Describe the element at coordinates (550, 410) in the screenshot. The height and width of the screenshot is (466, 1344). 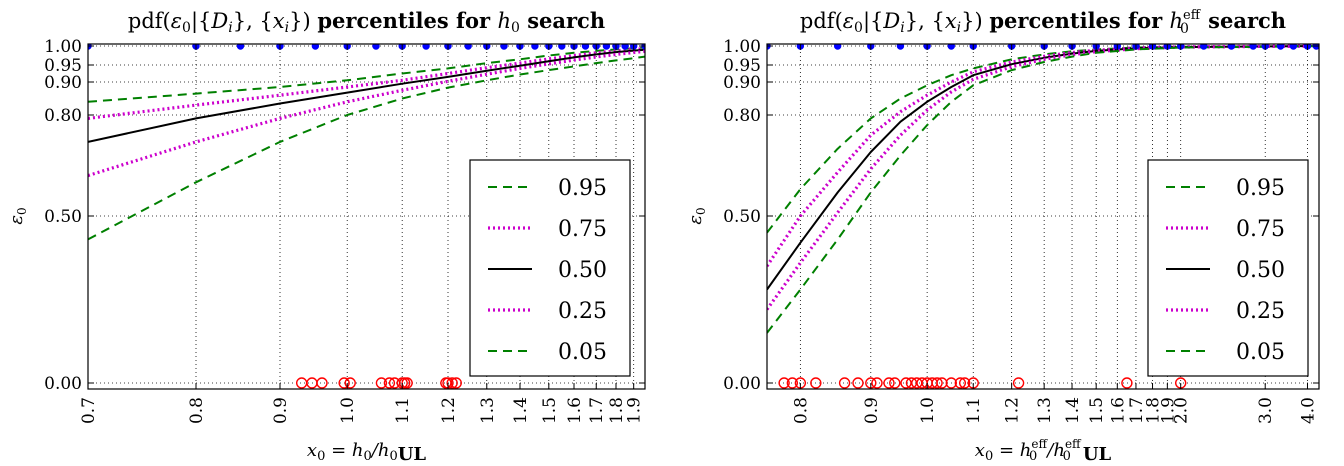
I see `x-tick-label: 1.5` at that location.